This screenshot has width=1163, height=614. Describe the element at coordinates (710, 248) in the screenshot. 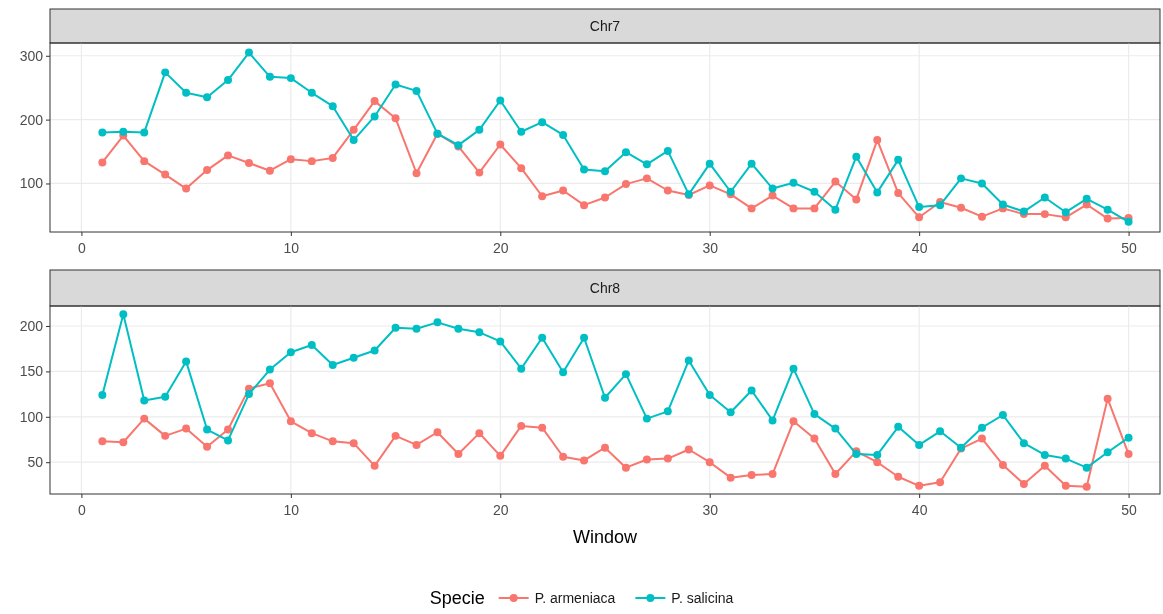

I see `x-tick-label: 30` at that location.